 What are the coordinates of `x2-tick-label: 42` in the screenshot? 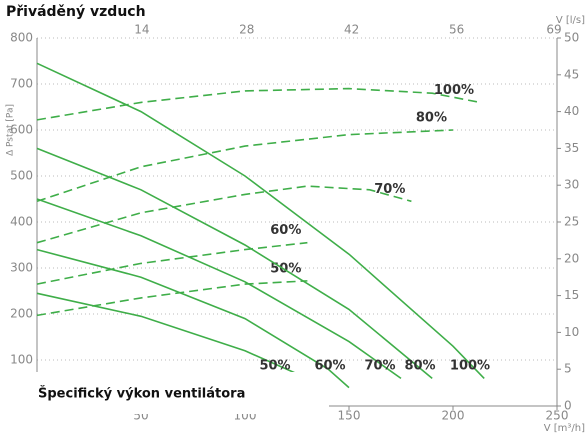 It's located at (351, 30).